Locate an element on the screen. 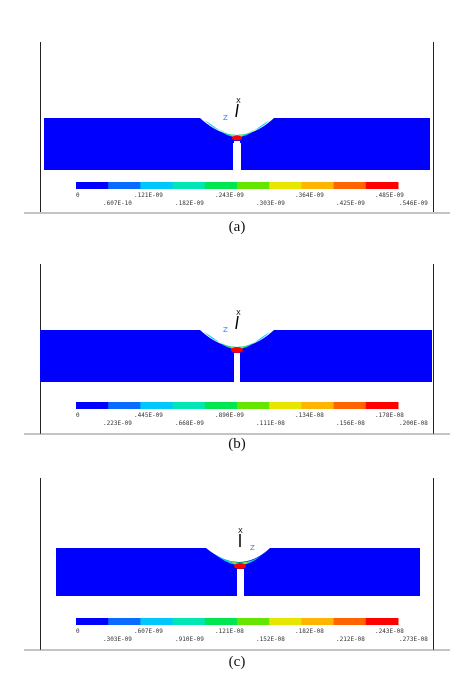 This screenshot has height=680, width=474. figure-caption-b: (b) is located at coordinates (237, 444).